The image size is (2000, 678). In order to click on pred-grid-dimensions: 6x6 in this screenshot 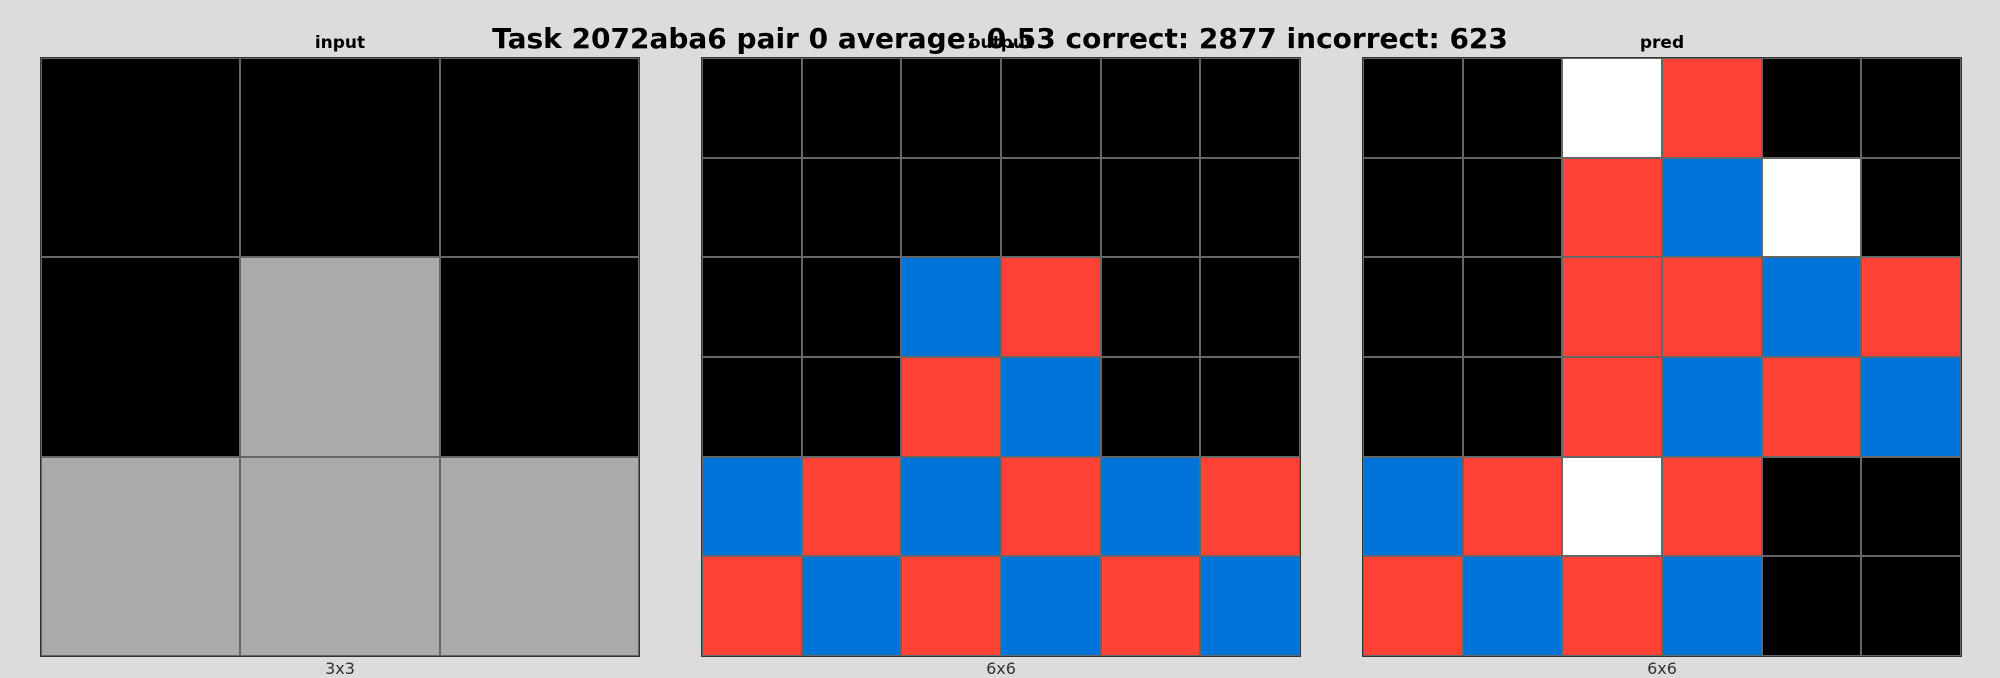, I will do `click(1662, 668)`.